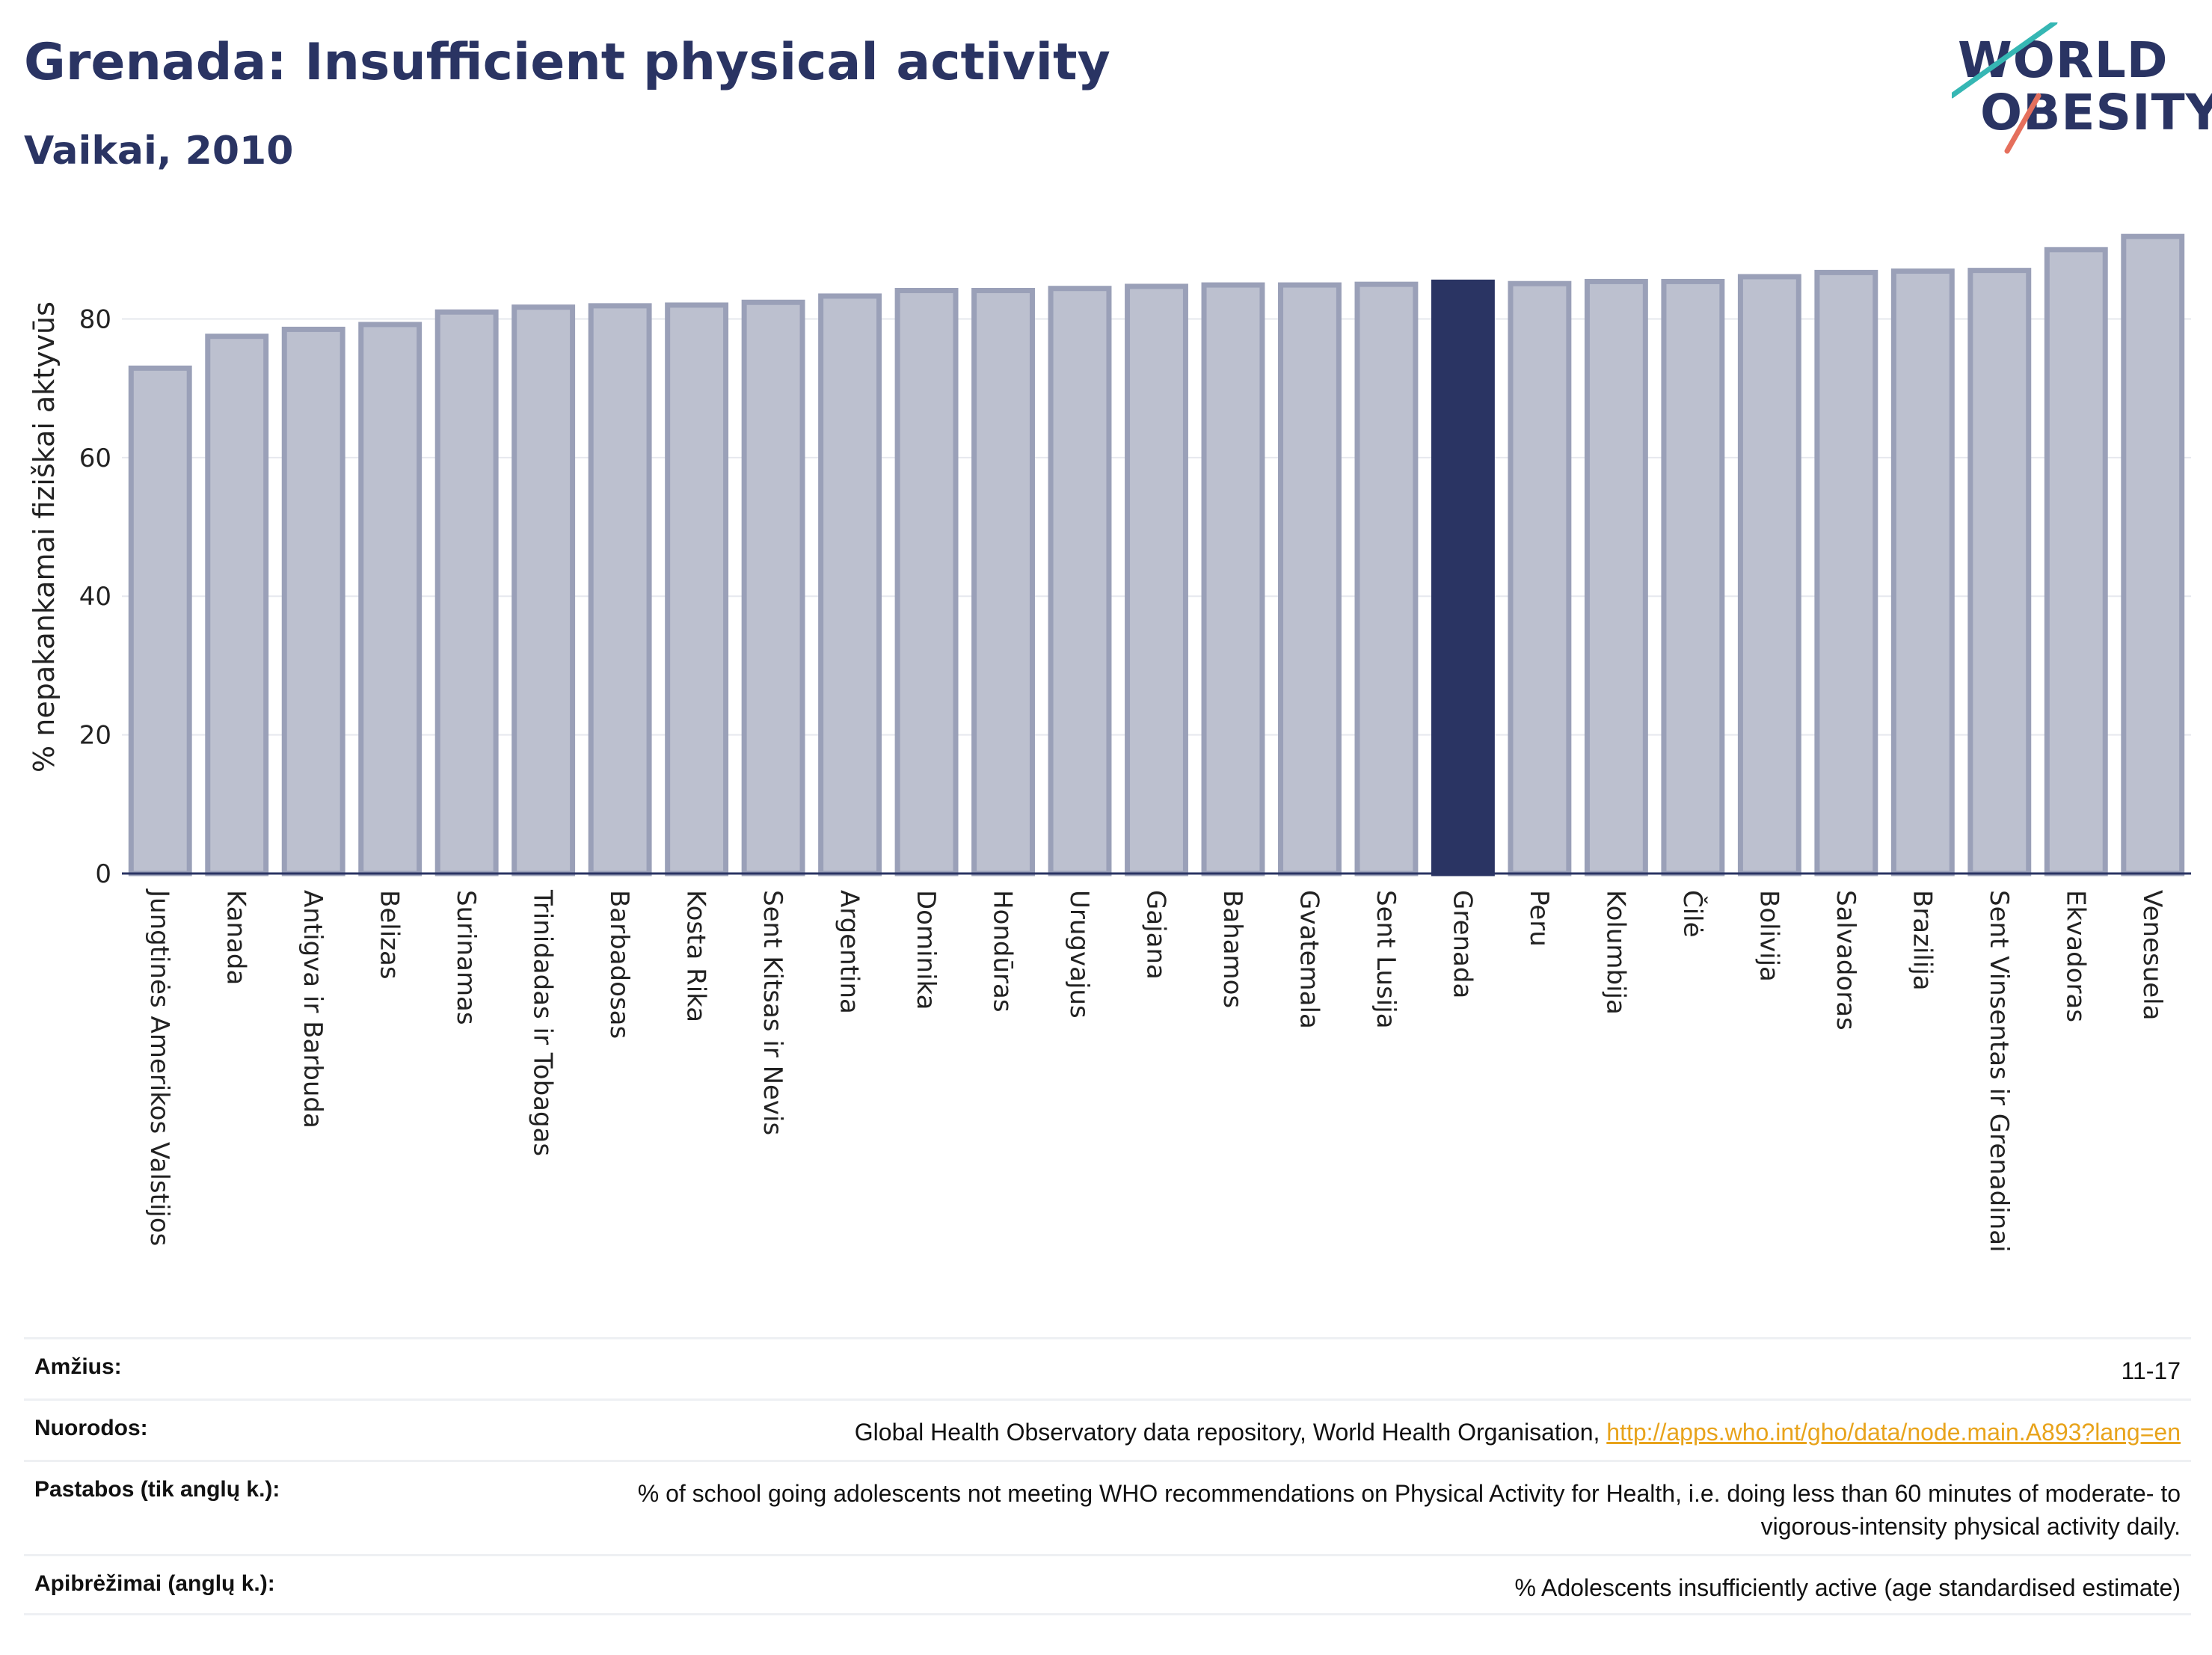 This screenshot has height=1655, width=2212. I want to click on x-tick-label: Gvatemala, so click(1309, 959).